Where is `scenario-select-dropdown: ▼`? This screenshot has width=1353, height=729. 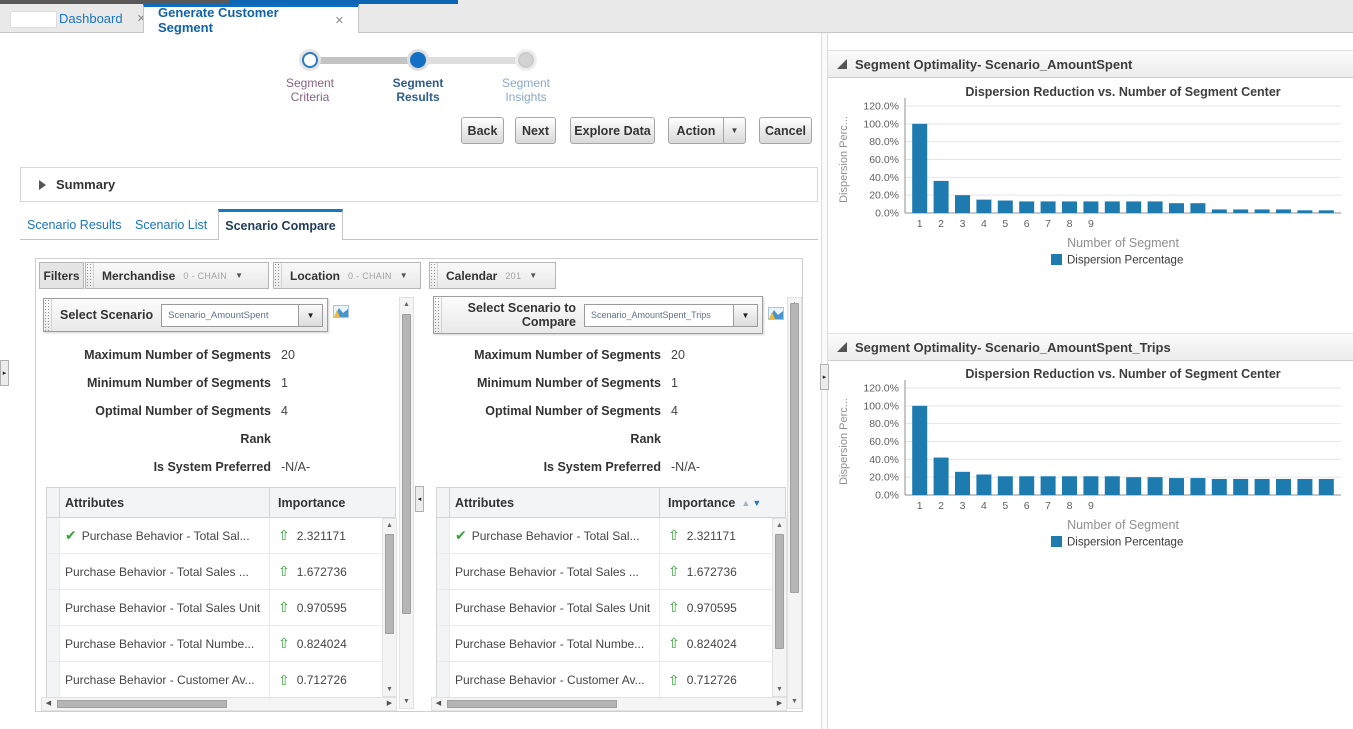
scenario-select-dropdown: ▼ is located at coordinates (311, 315).